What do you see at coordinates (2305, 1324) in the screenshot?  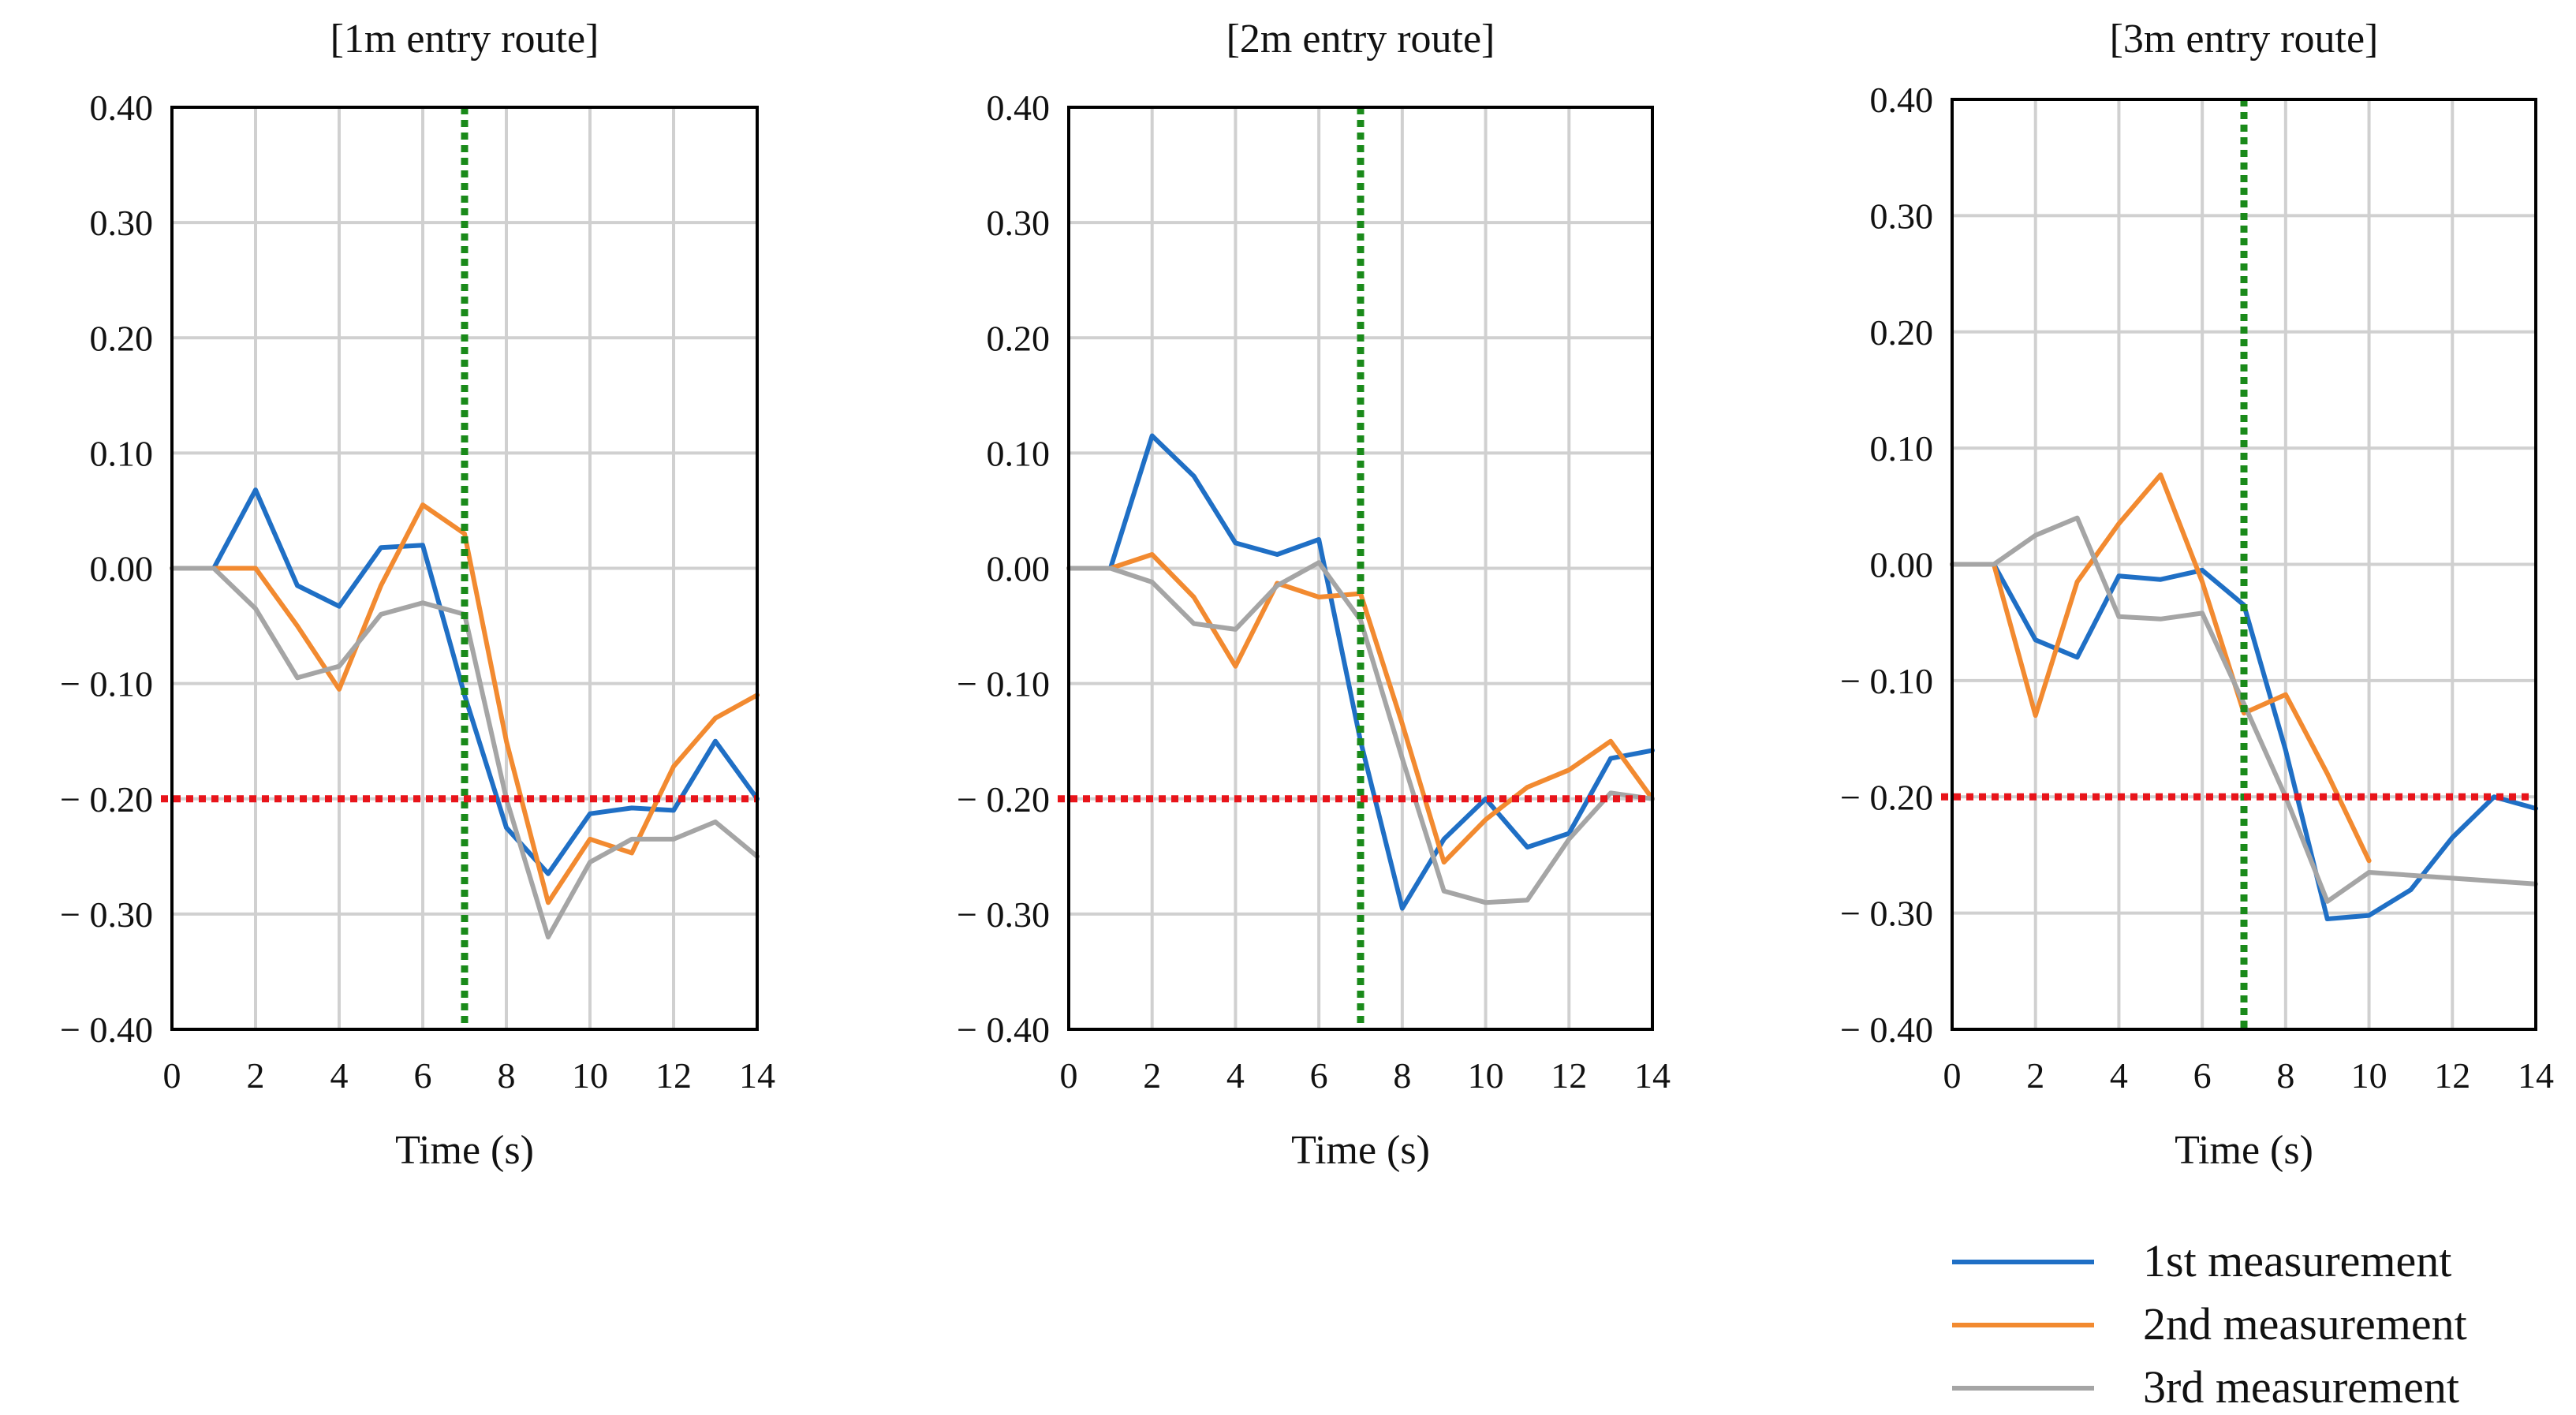 I see `legend-label-2: 2nd measurement` at bounding box center [2305, 1324].